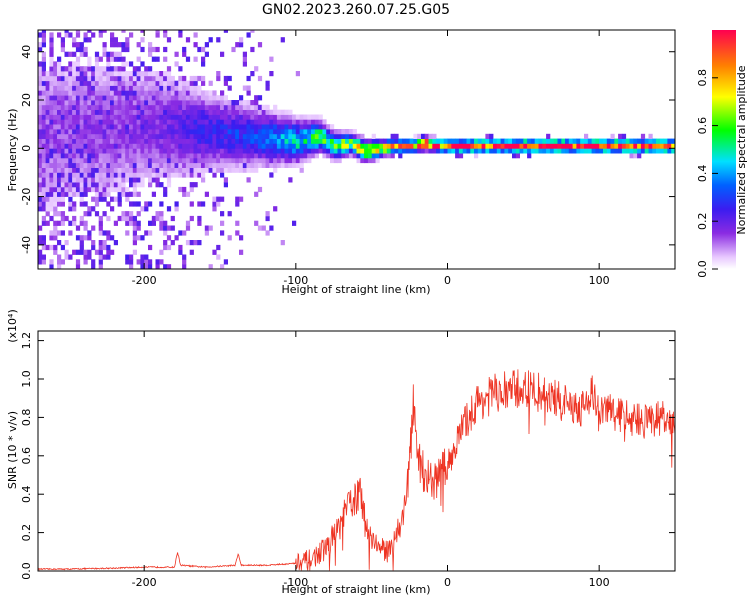  Describe the element at coordinates (12, 326) in the screenshot. I see `snr-scale-note: (x10⁴)` at that location.